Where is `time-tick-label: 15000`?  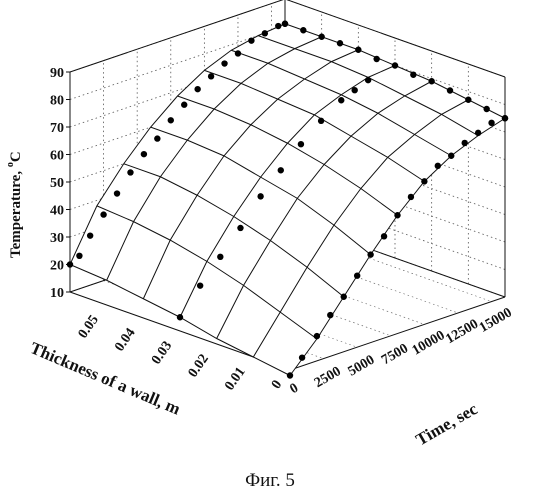
time-tick-label: 15000 is located at coordinates (496, 320).